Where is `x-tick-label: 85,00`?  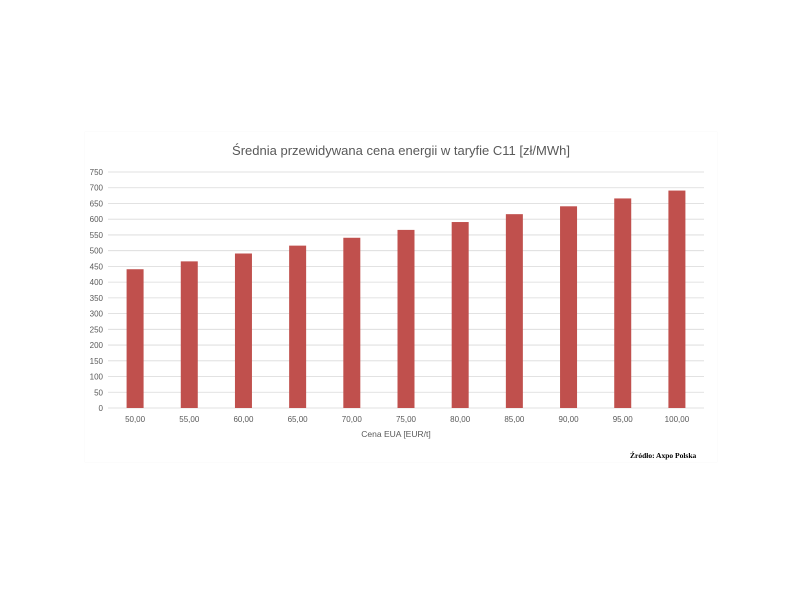 x-tick-label: 85,00 is located at coordinates (514, 419).